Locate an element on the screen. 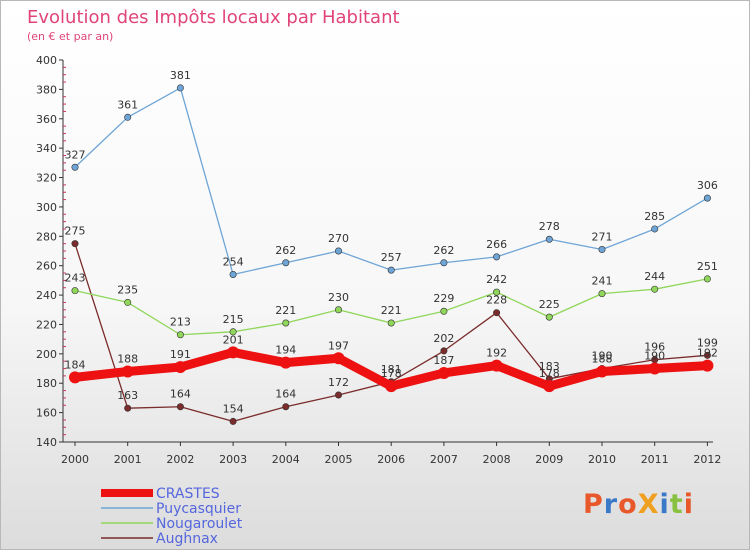 Image resolution: width=750 pixels, height=550 pixels. data-label-nougaroulet: 230 is located at coordinates (338, 297).